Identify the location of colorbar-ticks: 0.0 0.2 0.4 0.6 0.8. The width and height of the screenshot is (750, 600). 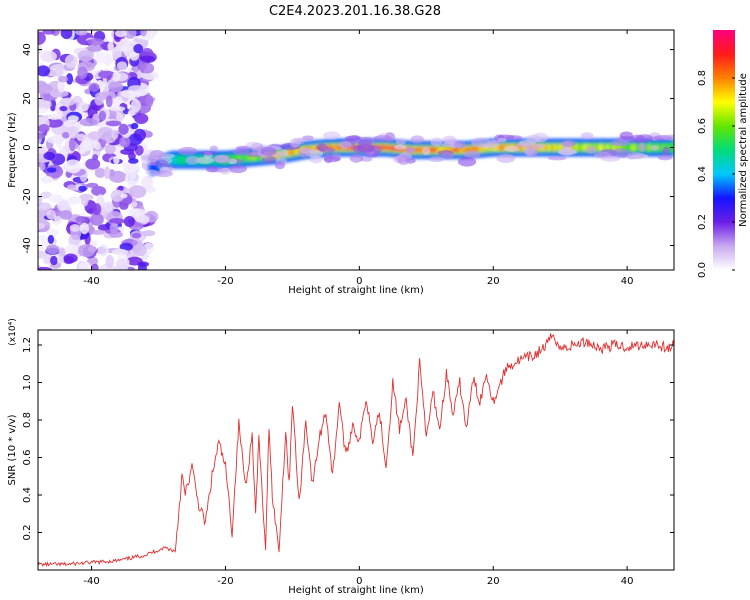
(716, 174).